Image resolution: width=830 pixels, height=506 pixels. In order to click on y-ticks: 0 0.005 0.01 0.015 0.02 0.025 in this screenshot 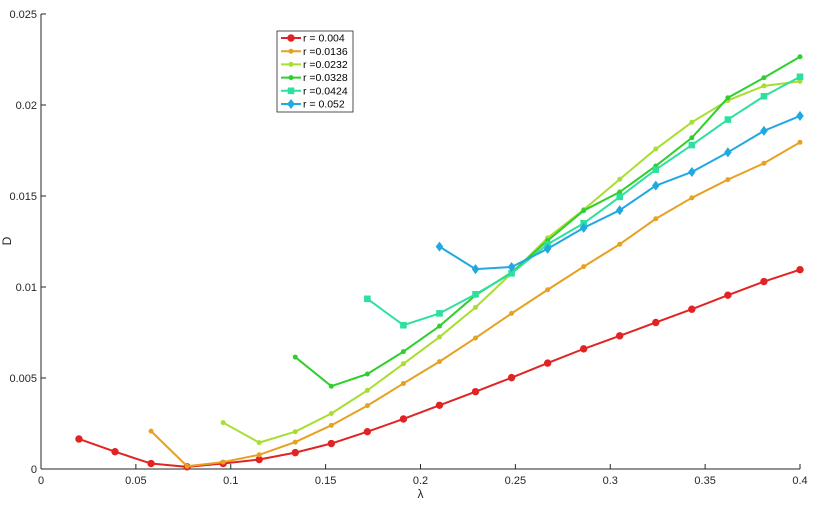, I will do `click(27, 242)`.